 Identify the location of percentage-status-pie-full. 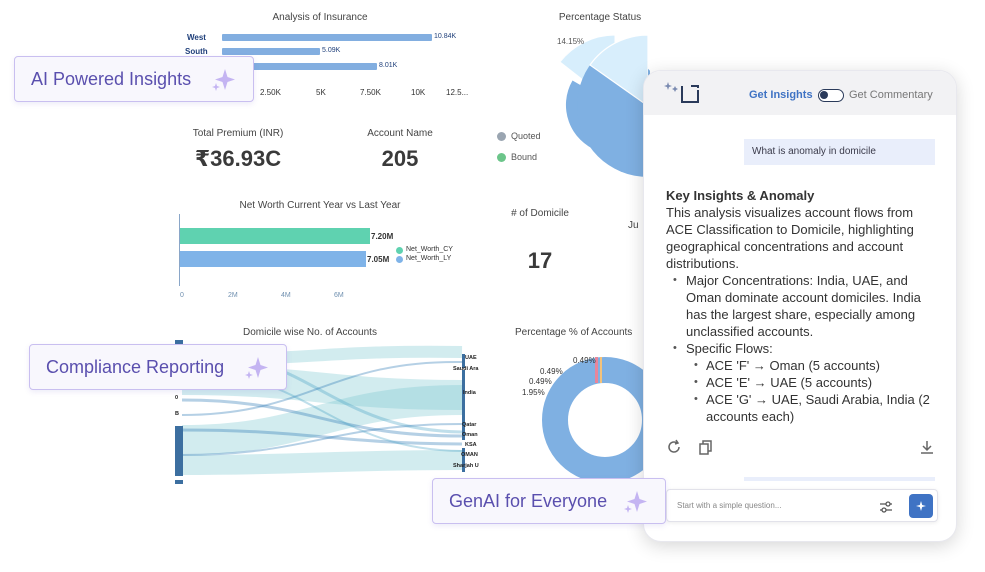
(612, 106).